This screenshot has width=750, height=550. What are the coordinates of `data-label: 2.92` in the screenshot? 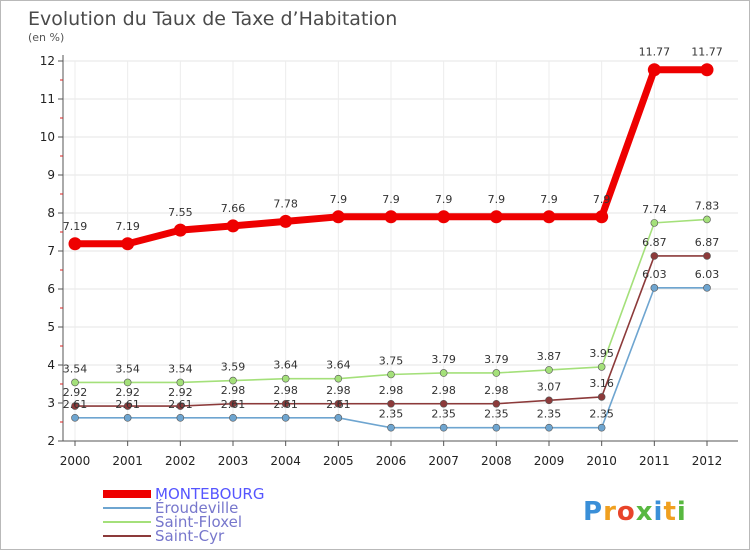 It's located at (180, 392).